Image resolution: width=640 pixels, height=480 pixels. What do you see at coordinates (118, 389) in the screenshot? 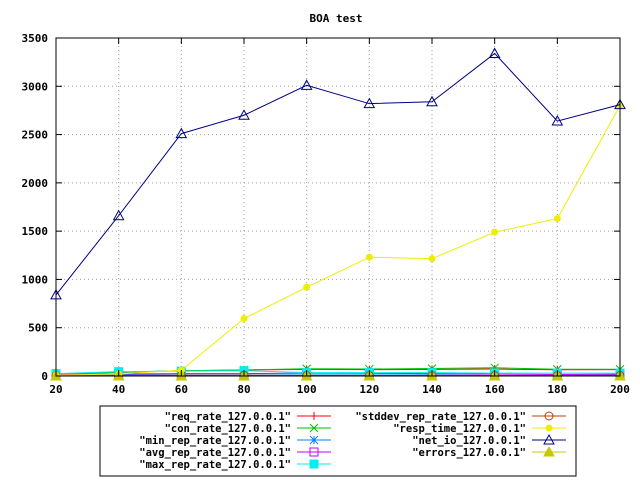
I see `x-tick-label: 40` at bounding box center [118, 389].